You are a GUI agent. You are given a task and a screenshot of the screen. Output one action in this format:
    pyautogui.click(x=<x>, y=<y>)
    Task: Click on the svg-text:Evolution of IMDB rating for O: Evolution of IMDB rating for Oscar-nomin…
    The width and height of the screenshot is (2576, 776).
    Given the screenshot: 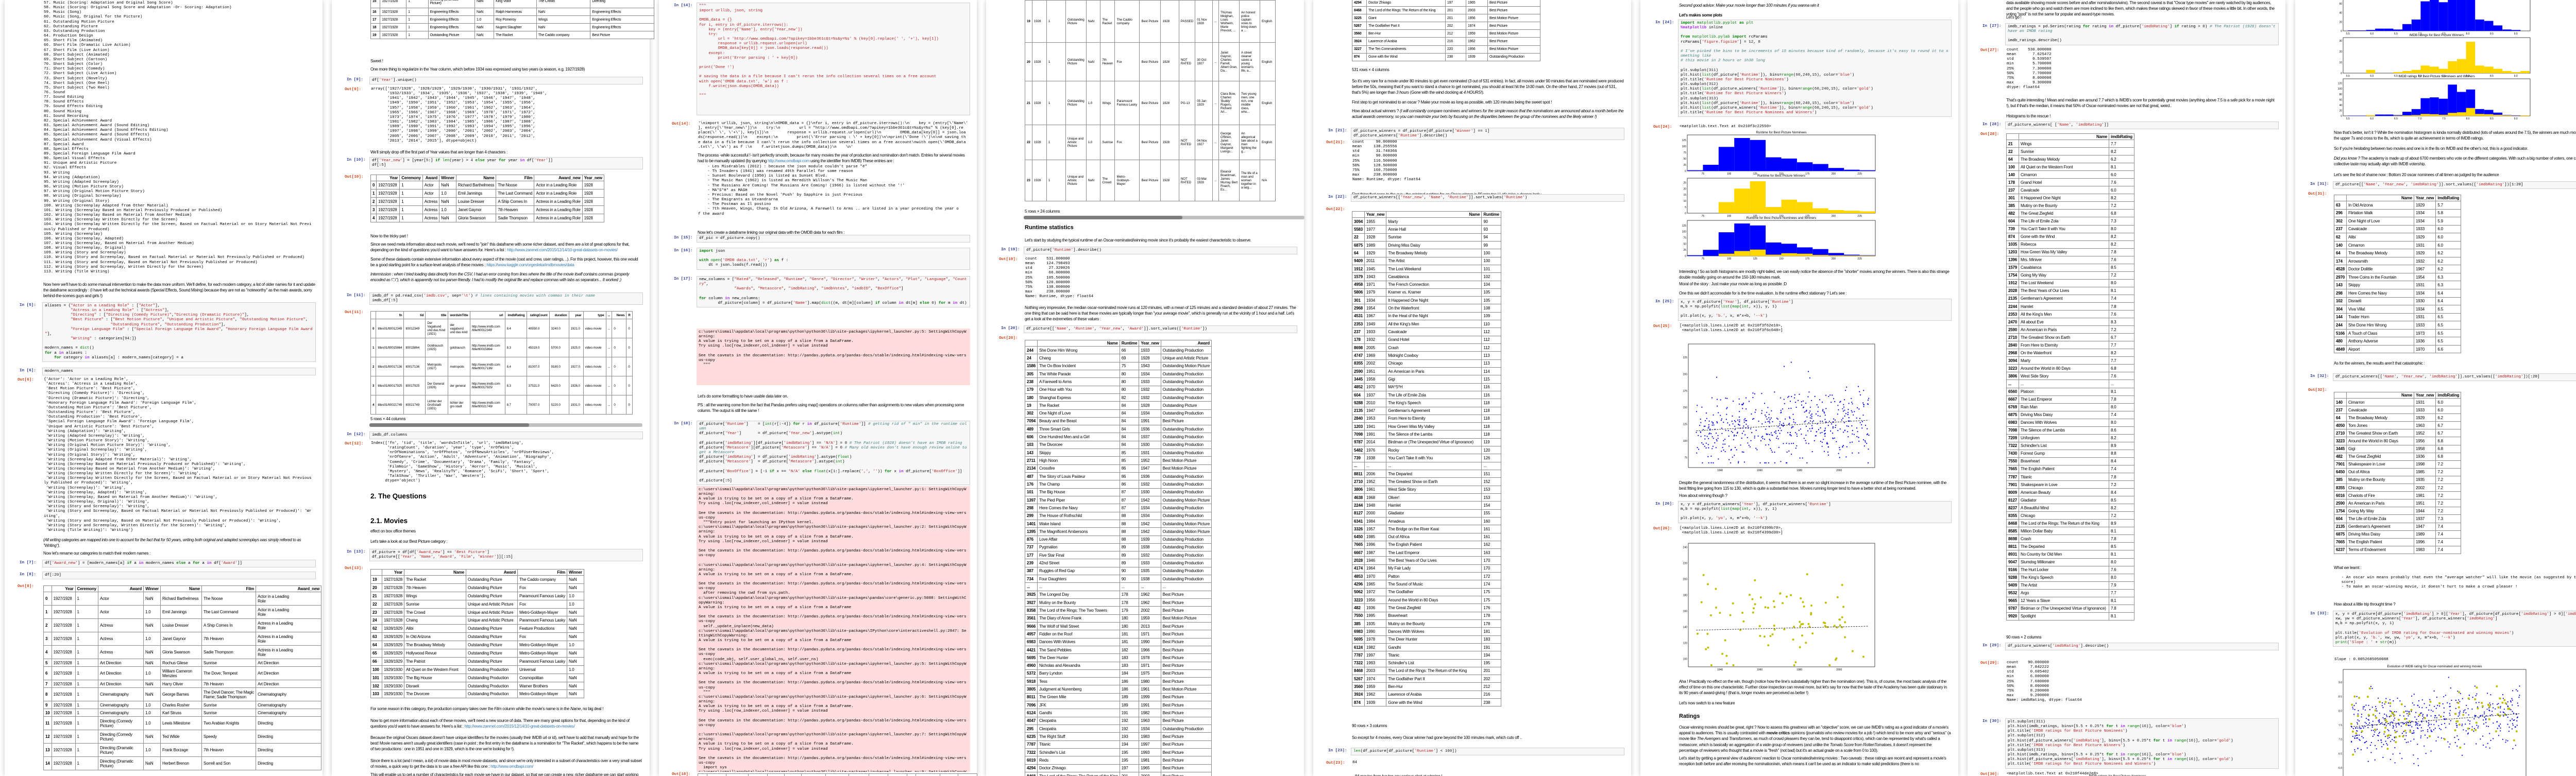 What is the action you would take?
    pyautogui.click(x=2434, y=666)
    